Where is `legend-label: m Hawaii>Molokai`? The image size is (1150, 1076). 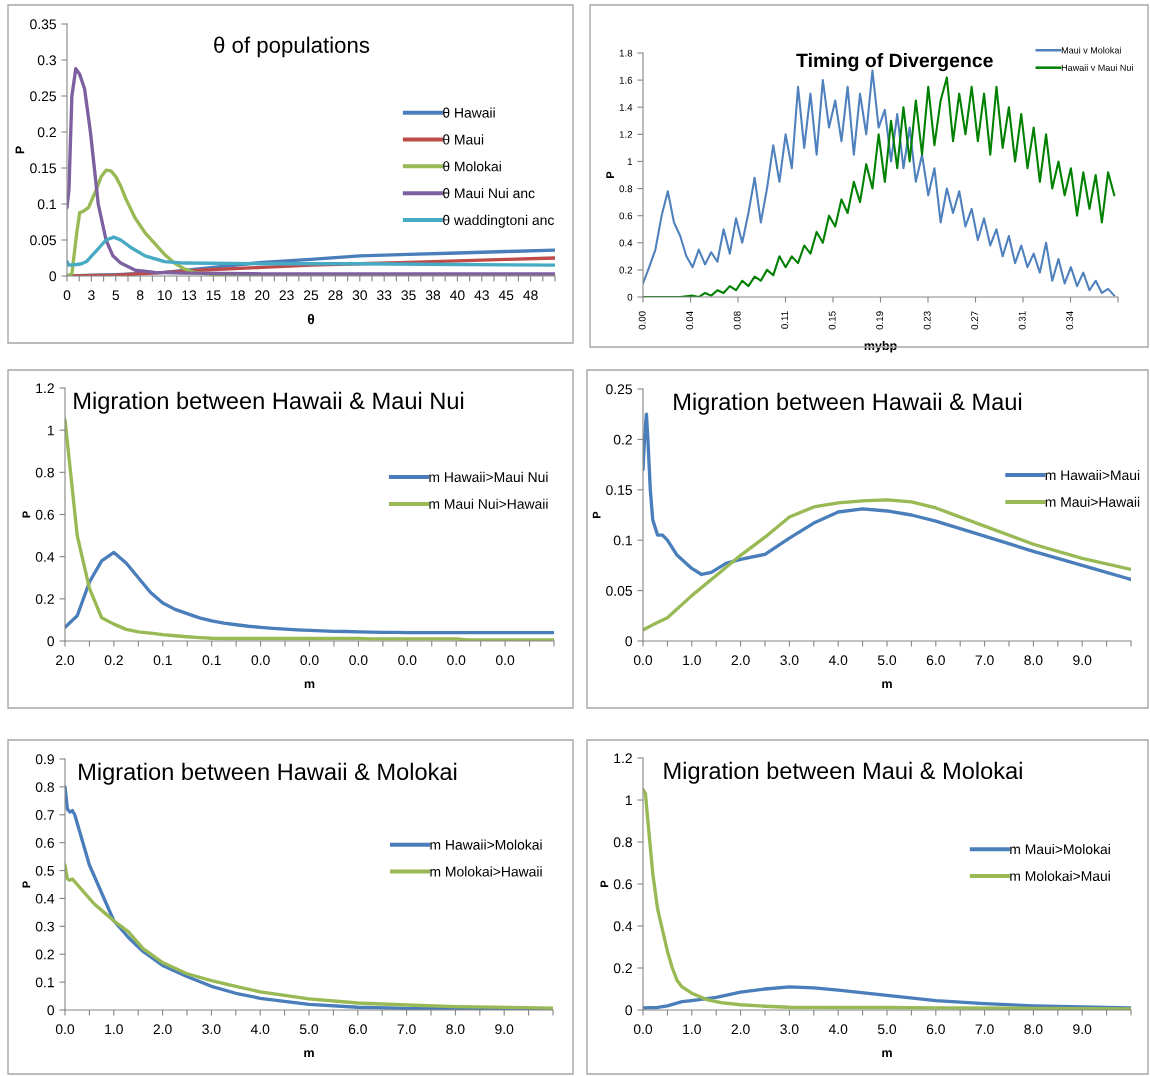 legend-label: m Hawaii>Molokai is located at coordinates (486, 844).